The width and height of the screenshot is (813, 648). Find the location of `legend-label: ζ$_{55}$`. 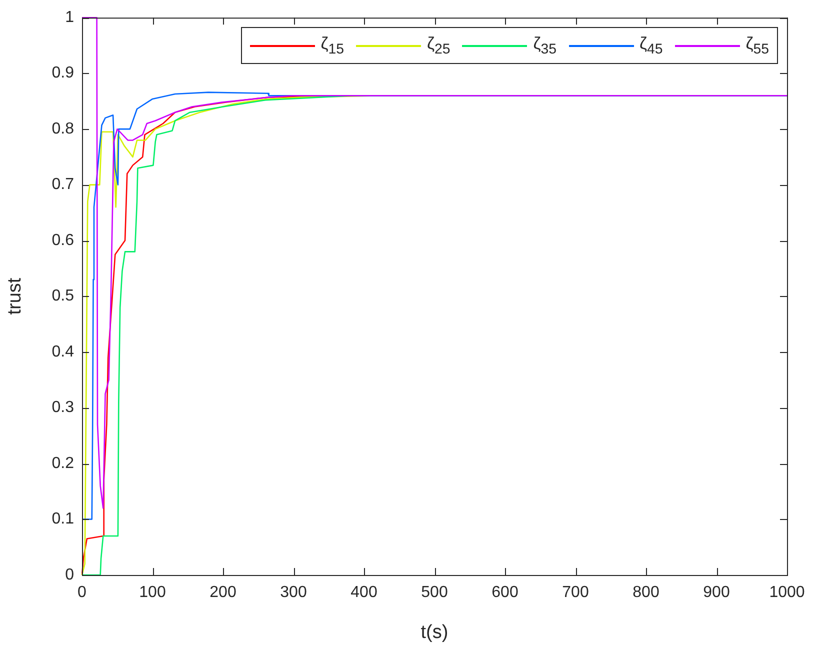

legend-label: ζ$_{55}$ is located at coordinates (757, 46).